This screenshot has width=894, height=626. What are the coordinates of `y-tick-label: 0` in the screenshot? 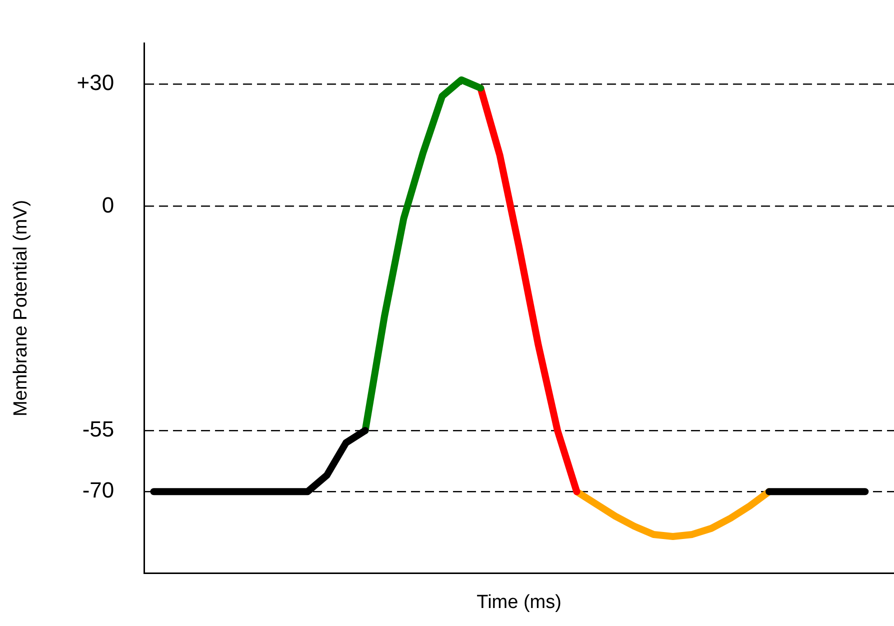 It's located at (108, 205).